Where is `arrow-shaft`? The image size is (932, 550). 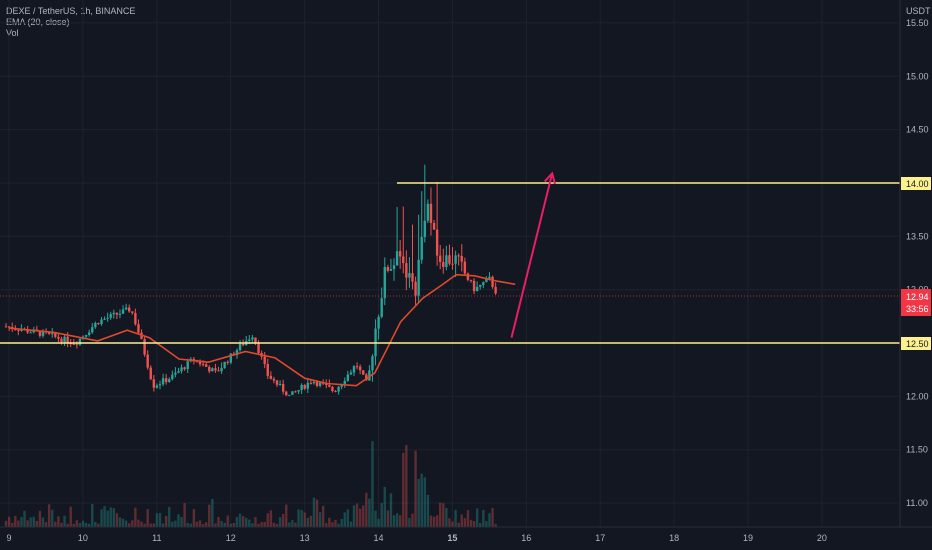 arrow-shaft is located at coordinates (532, 255).